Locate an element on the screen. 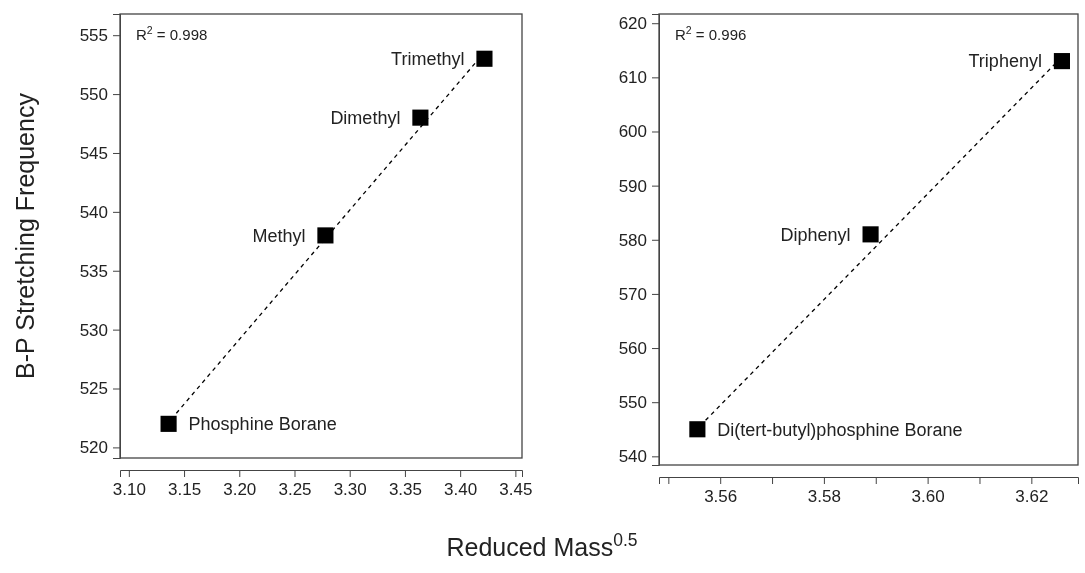  x-tick-label: 3.62 is located at coordinates (1032, 497).